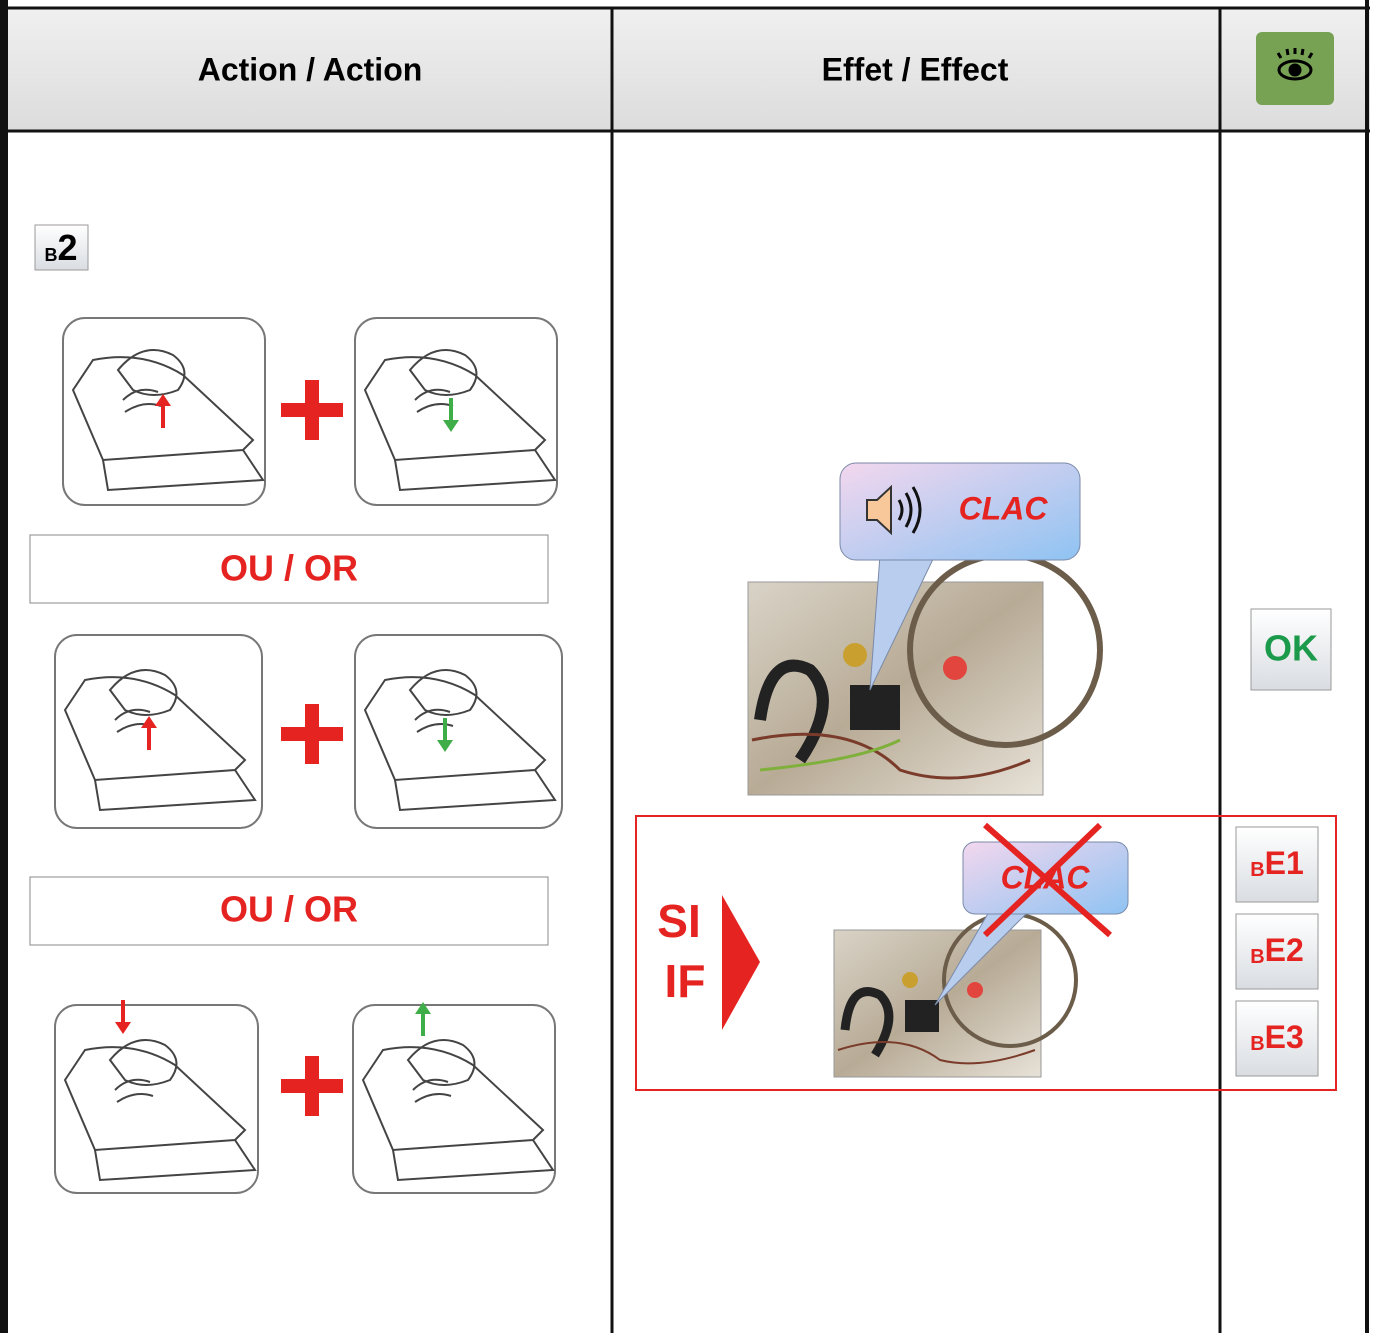 The width and height of the screenshot is (1375, 1333). Describe the element at coordinates (1295, 64) in the screenshot. I see `eye-icon` at that location.